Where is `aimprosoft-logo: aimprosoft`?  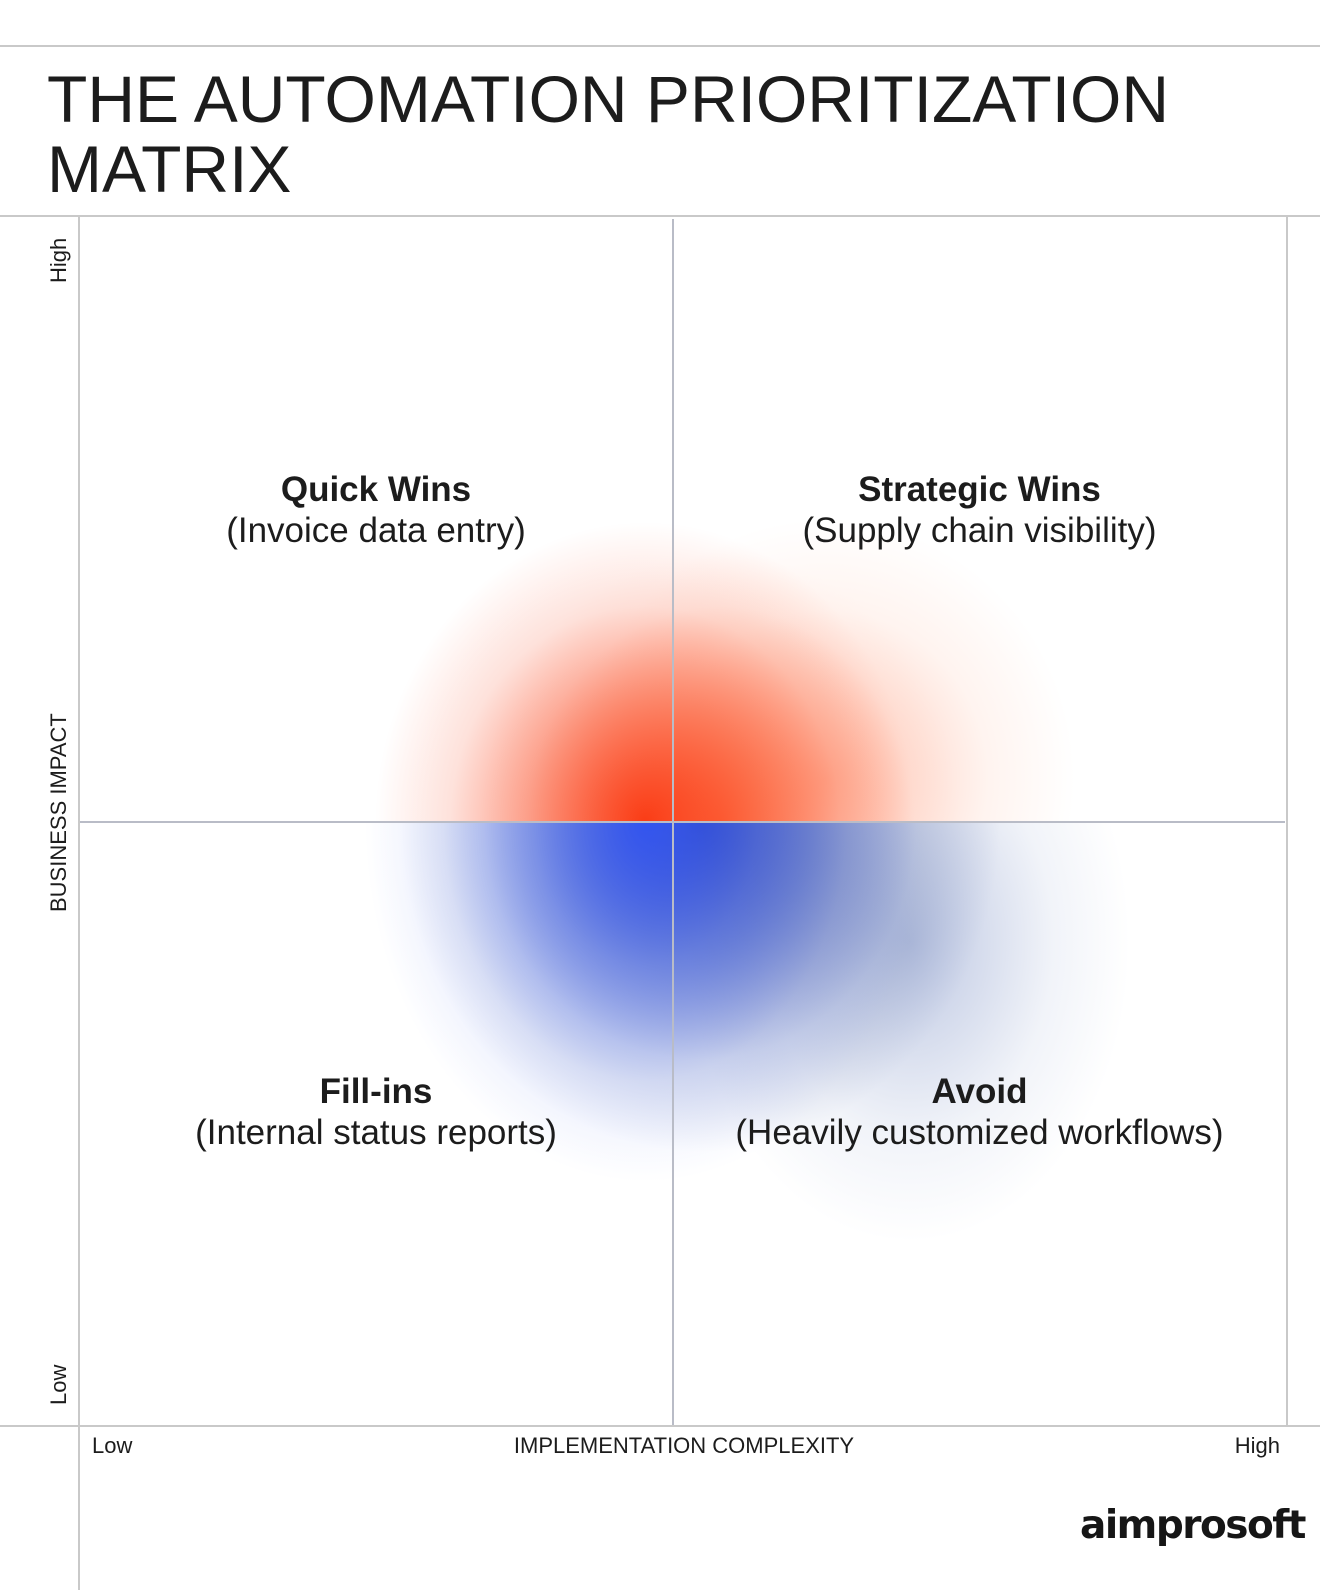 aimprosoft-logo: aimprosoft is located at coordinates (1193, 1525).